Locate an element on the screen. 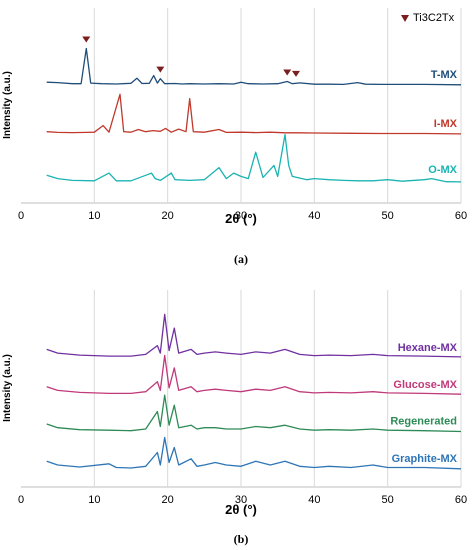 The image size is (474, 550). series-line-o-mx is located at coordinates (254, 158).